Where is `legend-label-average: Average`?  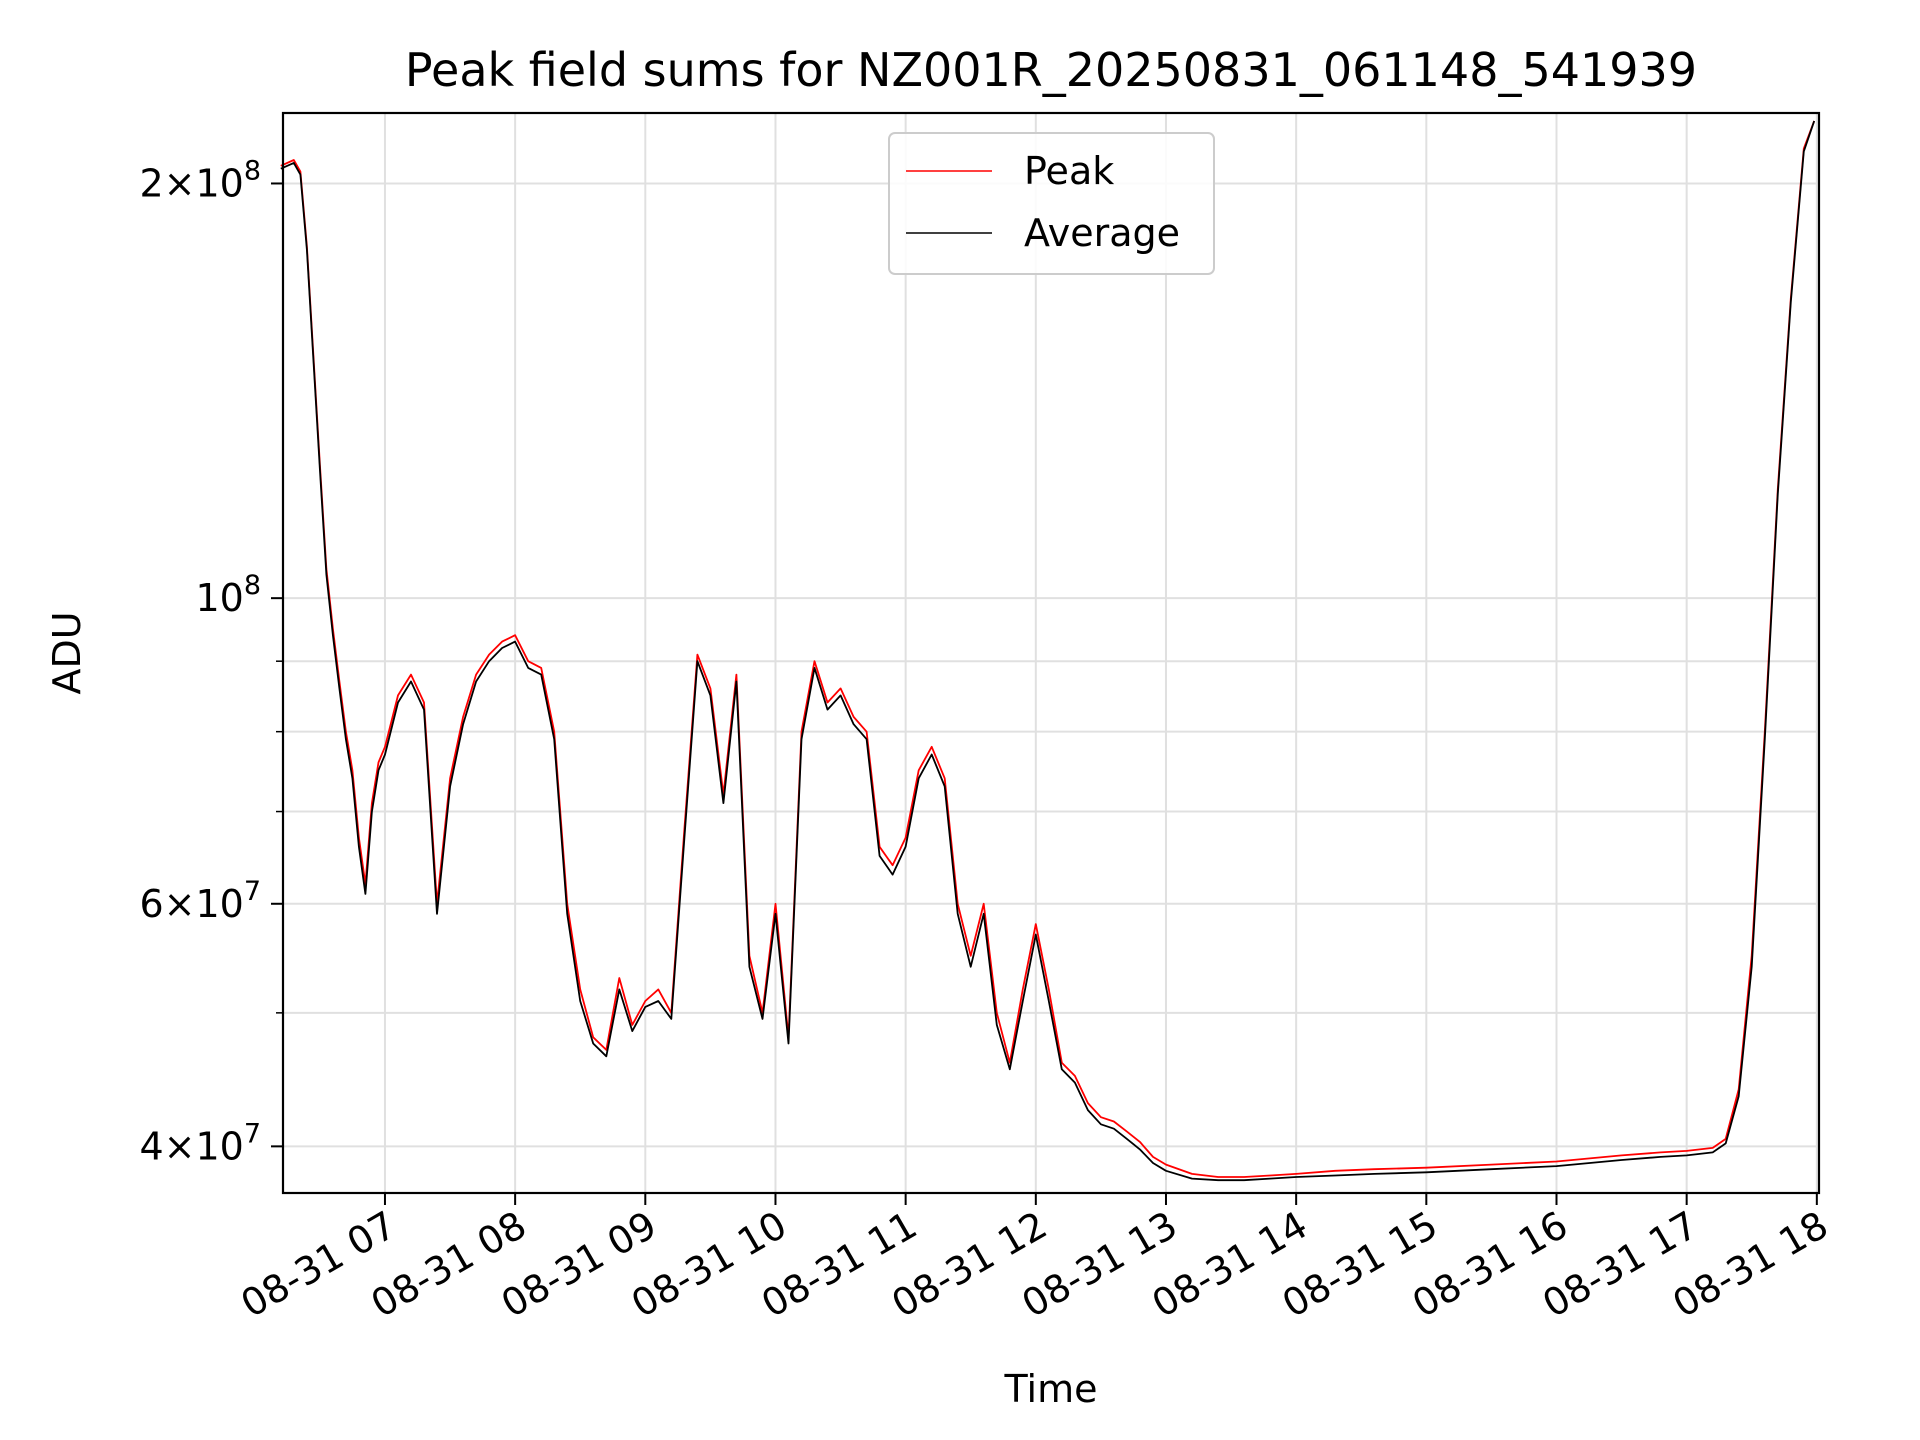
legend-label-average: Average is located at coordinates (1102, 233).